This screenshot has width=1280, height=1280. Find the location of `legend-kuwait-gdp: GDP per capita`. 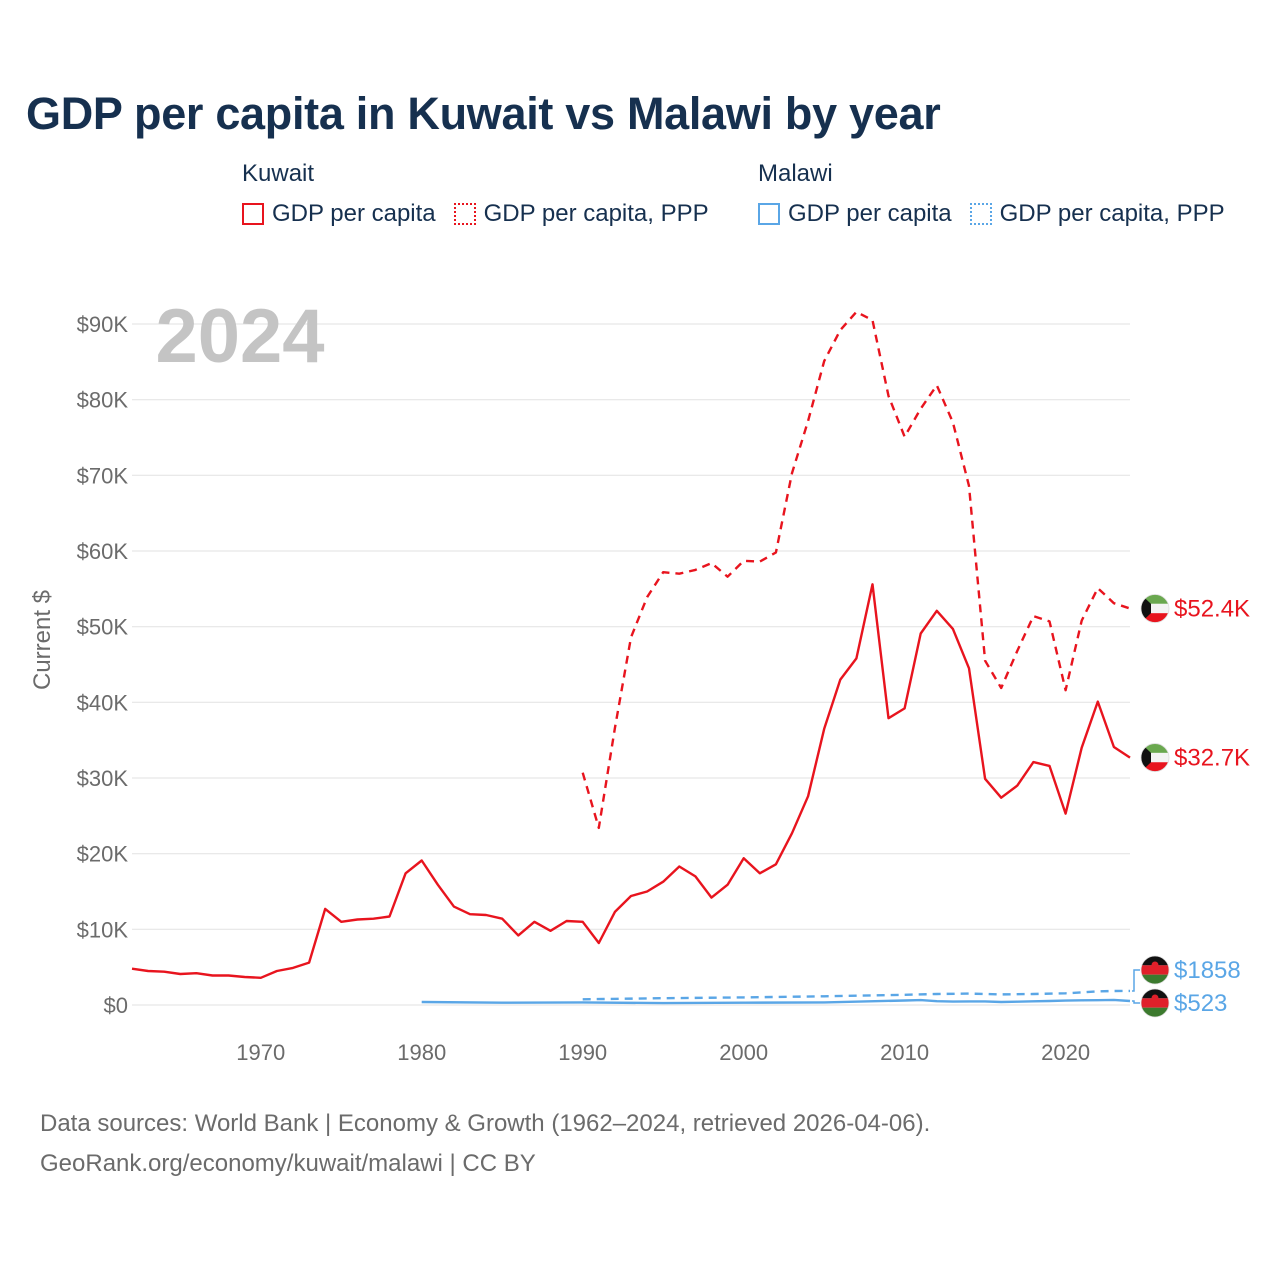

legend-kuwait-gdp: GDP per capita is located at coordinates (339, 214).